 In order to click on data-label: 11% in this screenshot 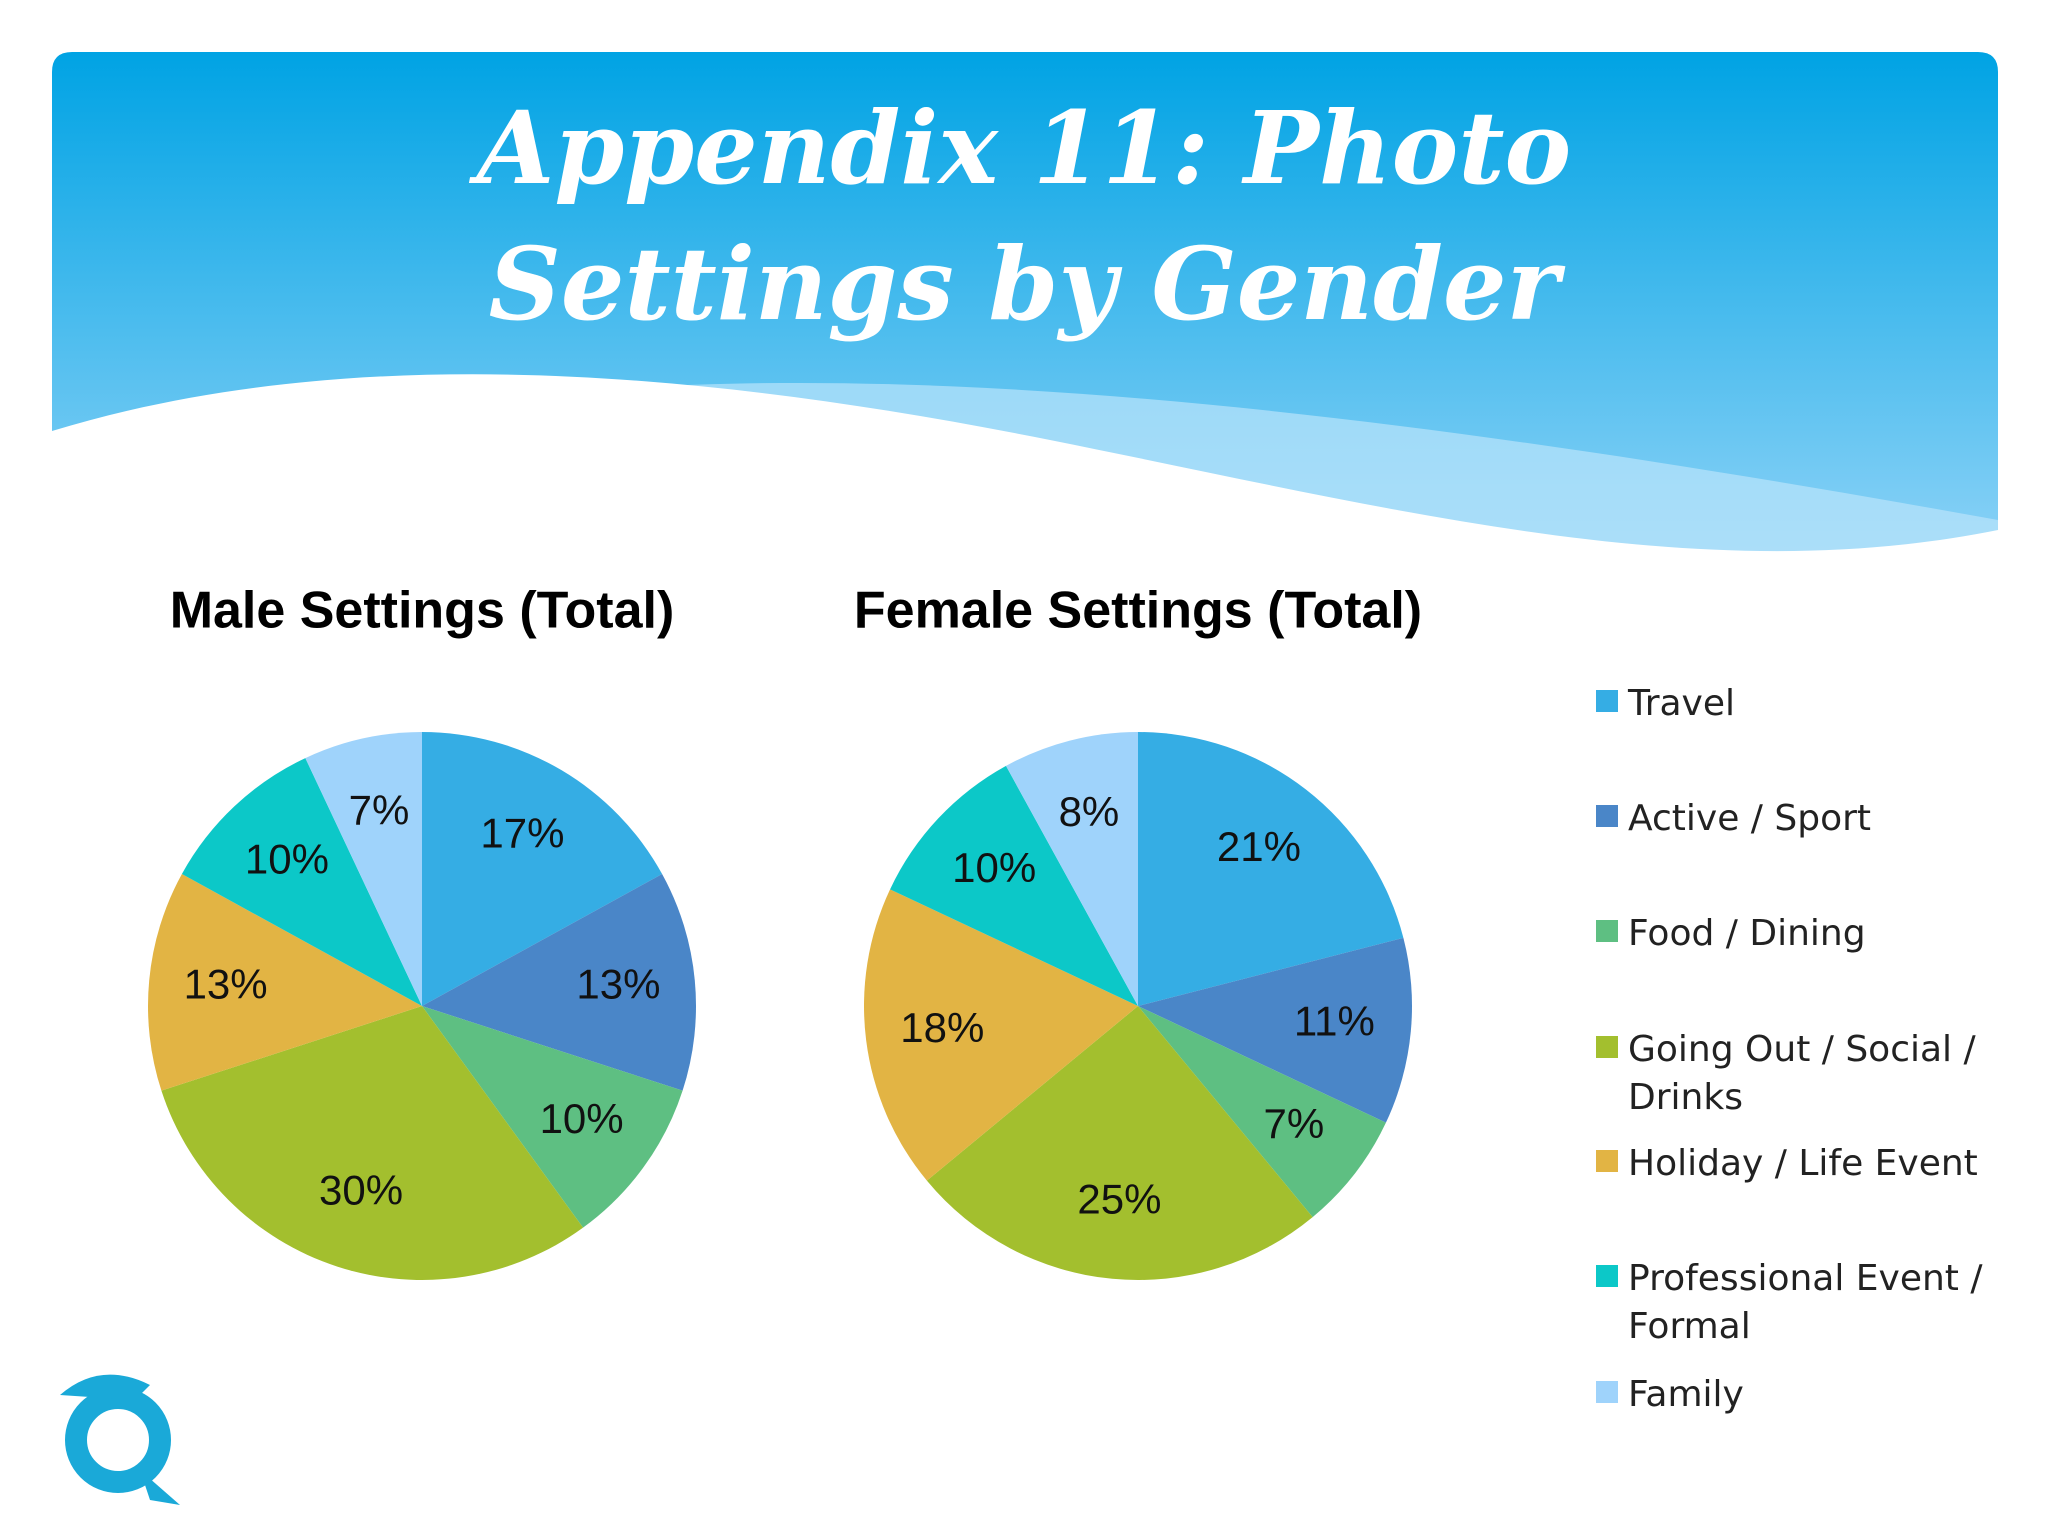, I will do `click(1334, 1021)`.